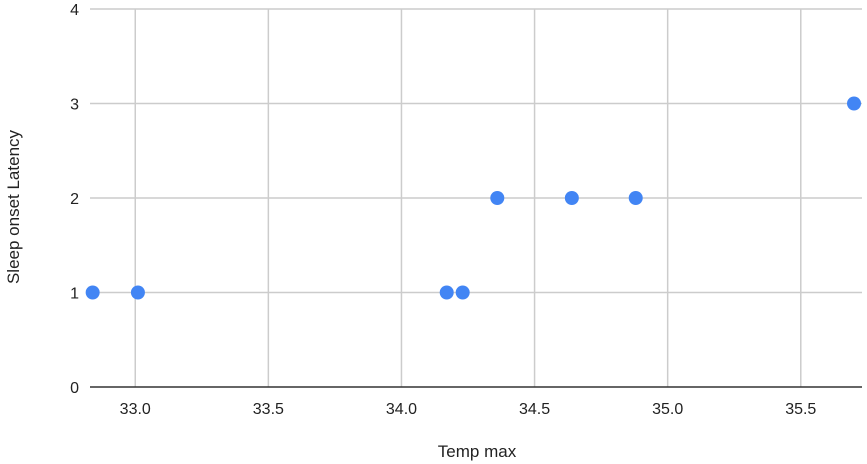 This screenshot has width=867, height=464. I want to click on y-tick-label: 4, so click(74, 10).